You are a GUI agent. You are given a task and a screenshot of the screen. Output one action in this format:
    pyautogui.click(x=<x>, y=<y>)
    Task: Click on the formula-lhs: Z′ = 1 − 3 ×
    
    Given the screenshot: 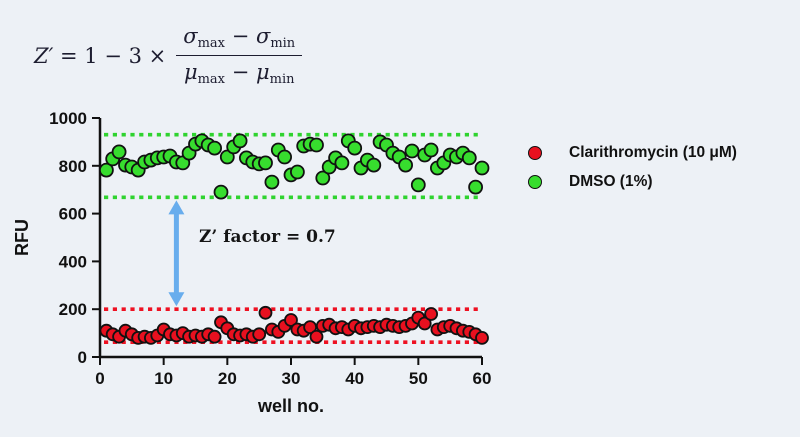 What is the action you would take?
    pyautogui.click(x=100, y=55)
    